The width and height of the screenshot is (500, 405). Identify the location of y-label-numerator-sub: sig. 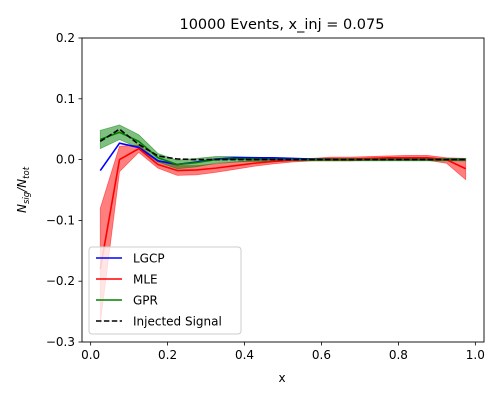
(27, 197).